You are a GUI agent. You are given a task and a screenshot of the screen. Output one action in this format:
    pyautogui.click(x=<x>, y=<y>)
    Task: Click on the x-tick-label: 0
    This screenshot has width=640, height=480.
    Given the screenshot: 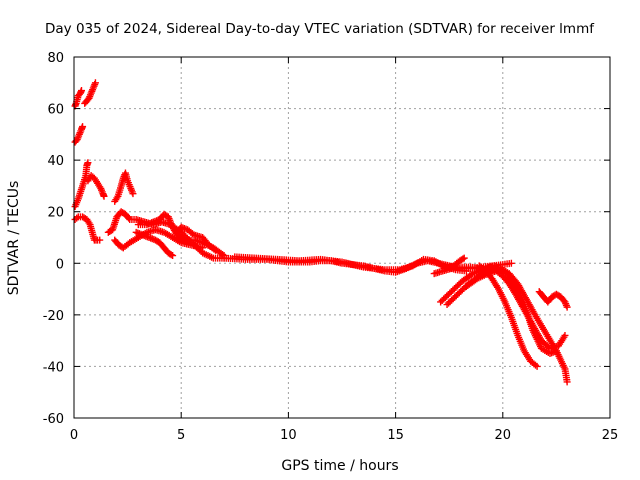 What is the action you would take?
    pyautogui.click(x=74, y=435)
    